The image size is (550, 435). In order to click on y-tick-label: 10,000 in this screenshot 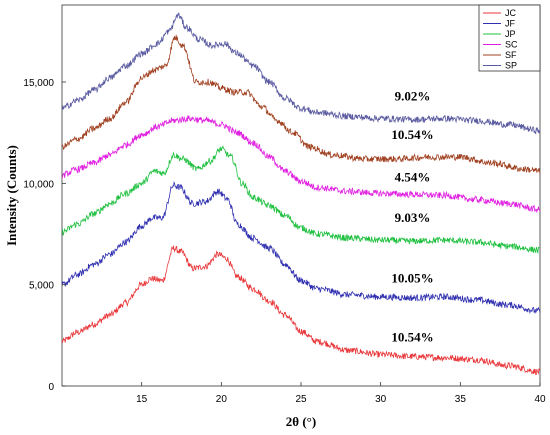, I will do `click(38, 184)`.